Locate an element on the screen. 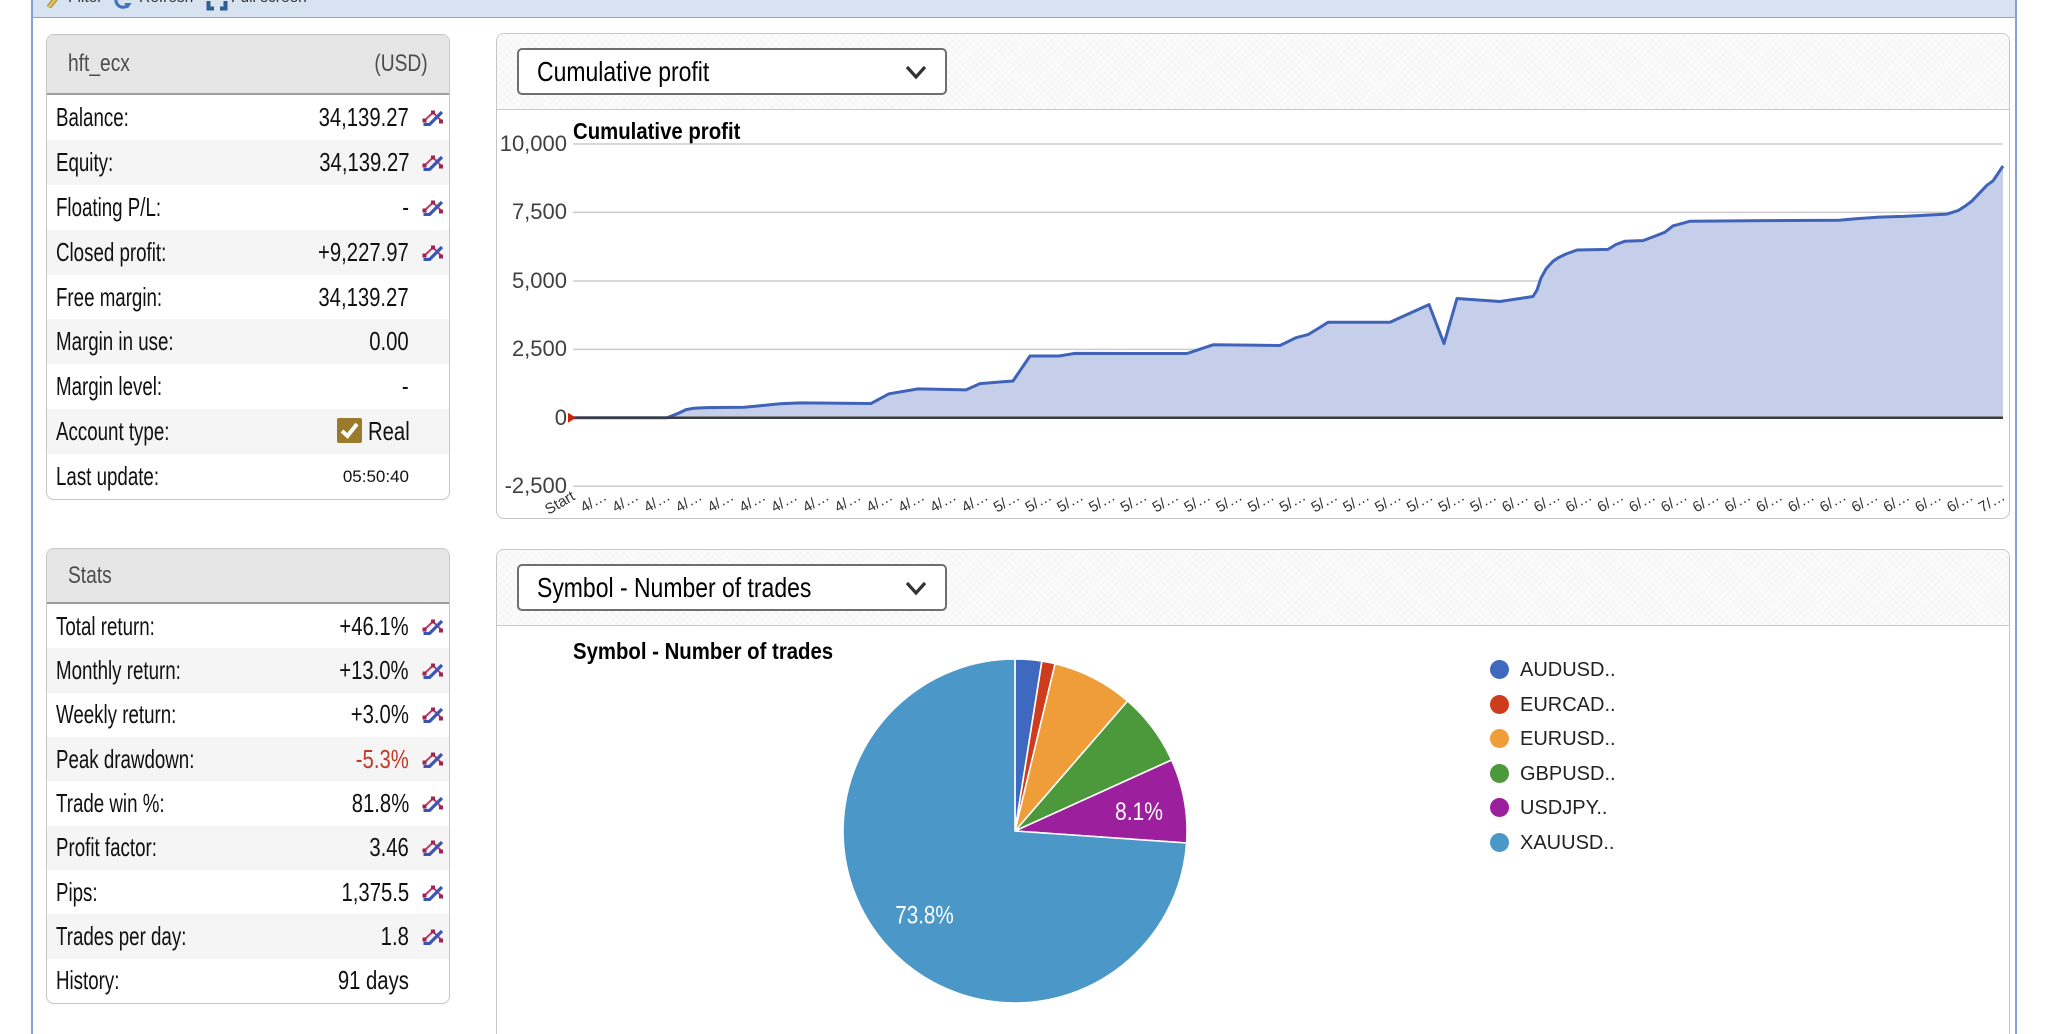 The image size is (2060, 1034). svg-text: Start is located at coordinates (560, 502).